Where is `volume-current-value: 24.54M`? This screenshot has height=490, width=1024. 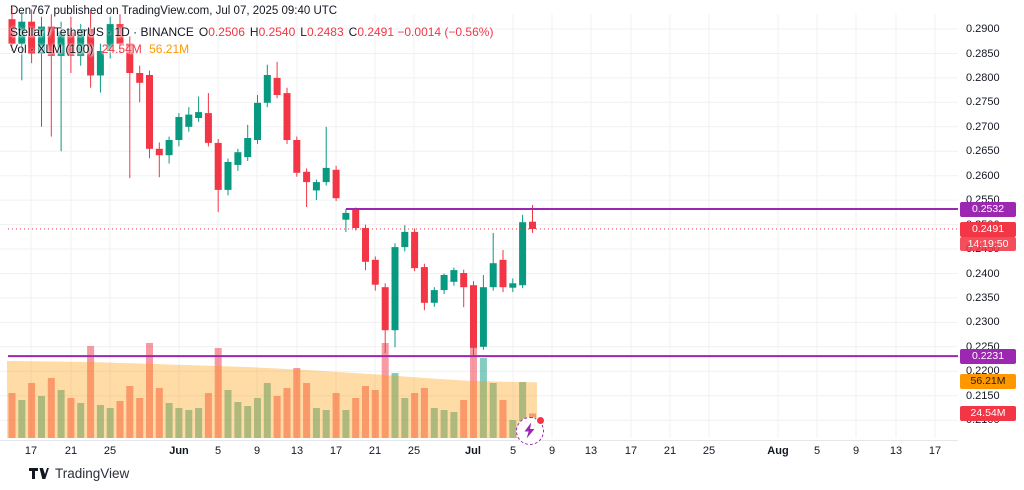 volume-current-value: 24.54M is located at coordinates (121, 49).